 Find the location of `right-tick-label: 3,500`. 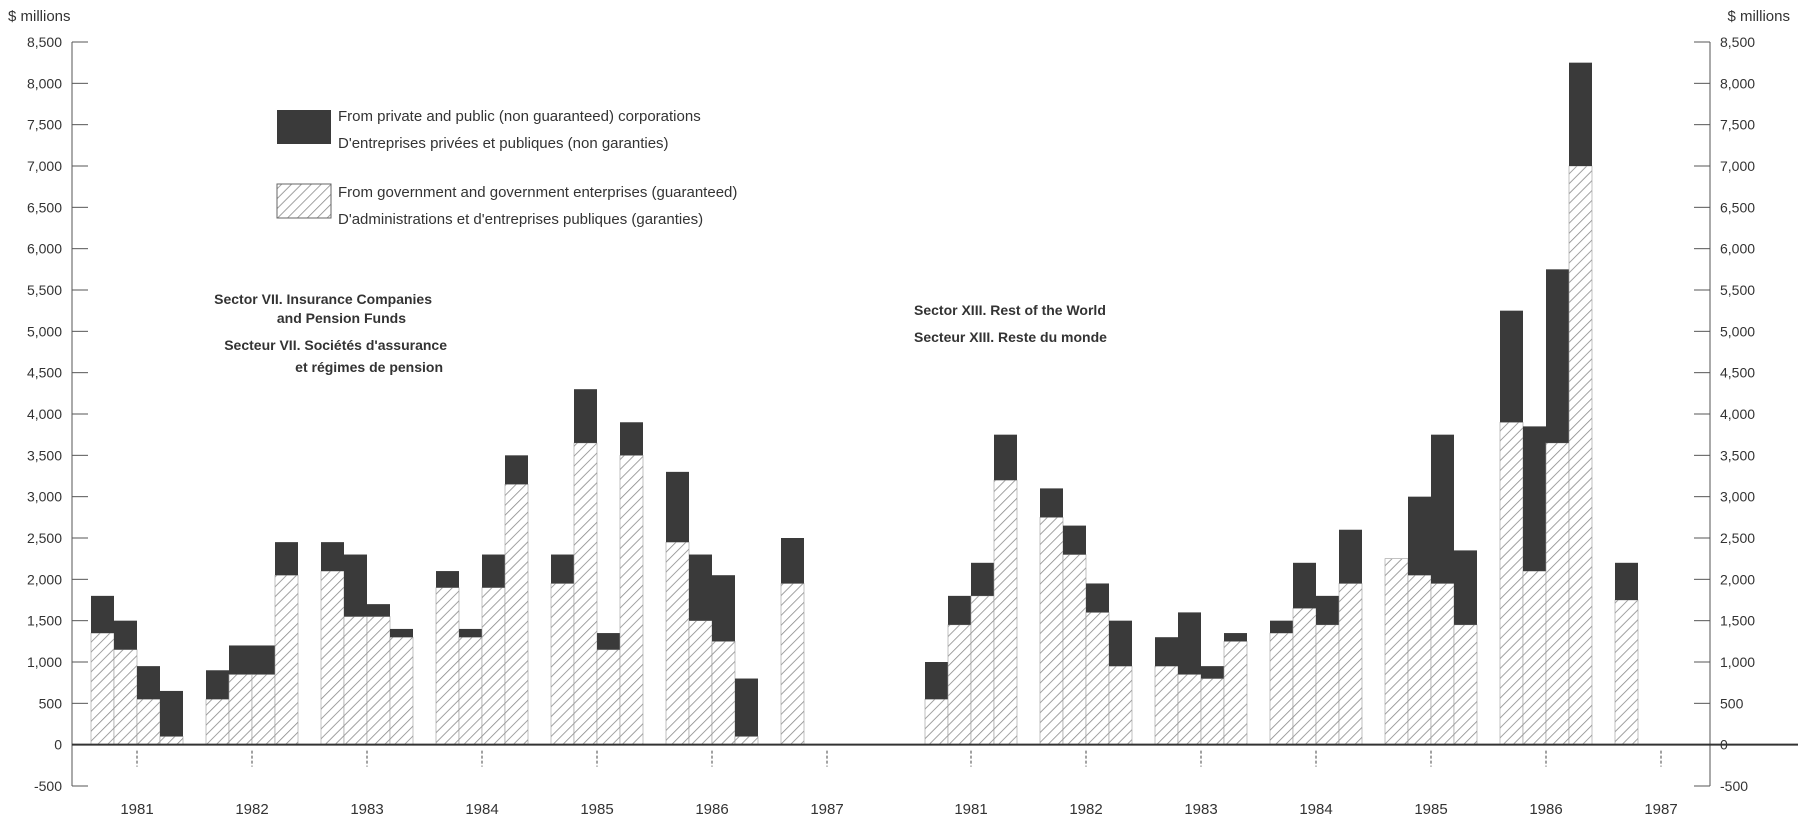

right-tick-label: 3,500 is located at coordinates (1737, 455).